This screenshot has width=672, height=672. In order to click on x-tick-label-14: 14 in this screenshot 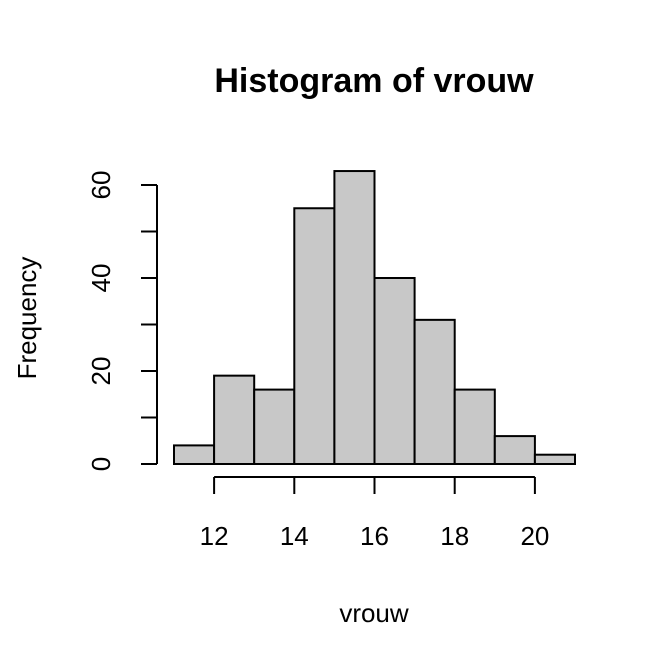, I will do `click(294, 536)`.